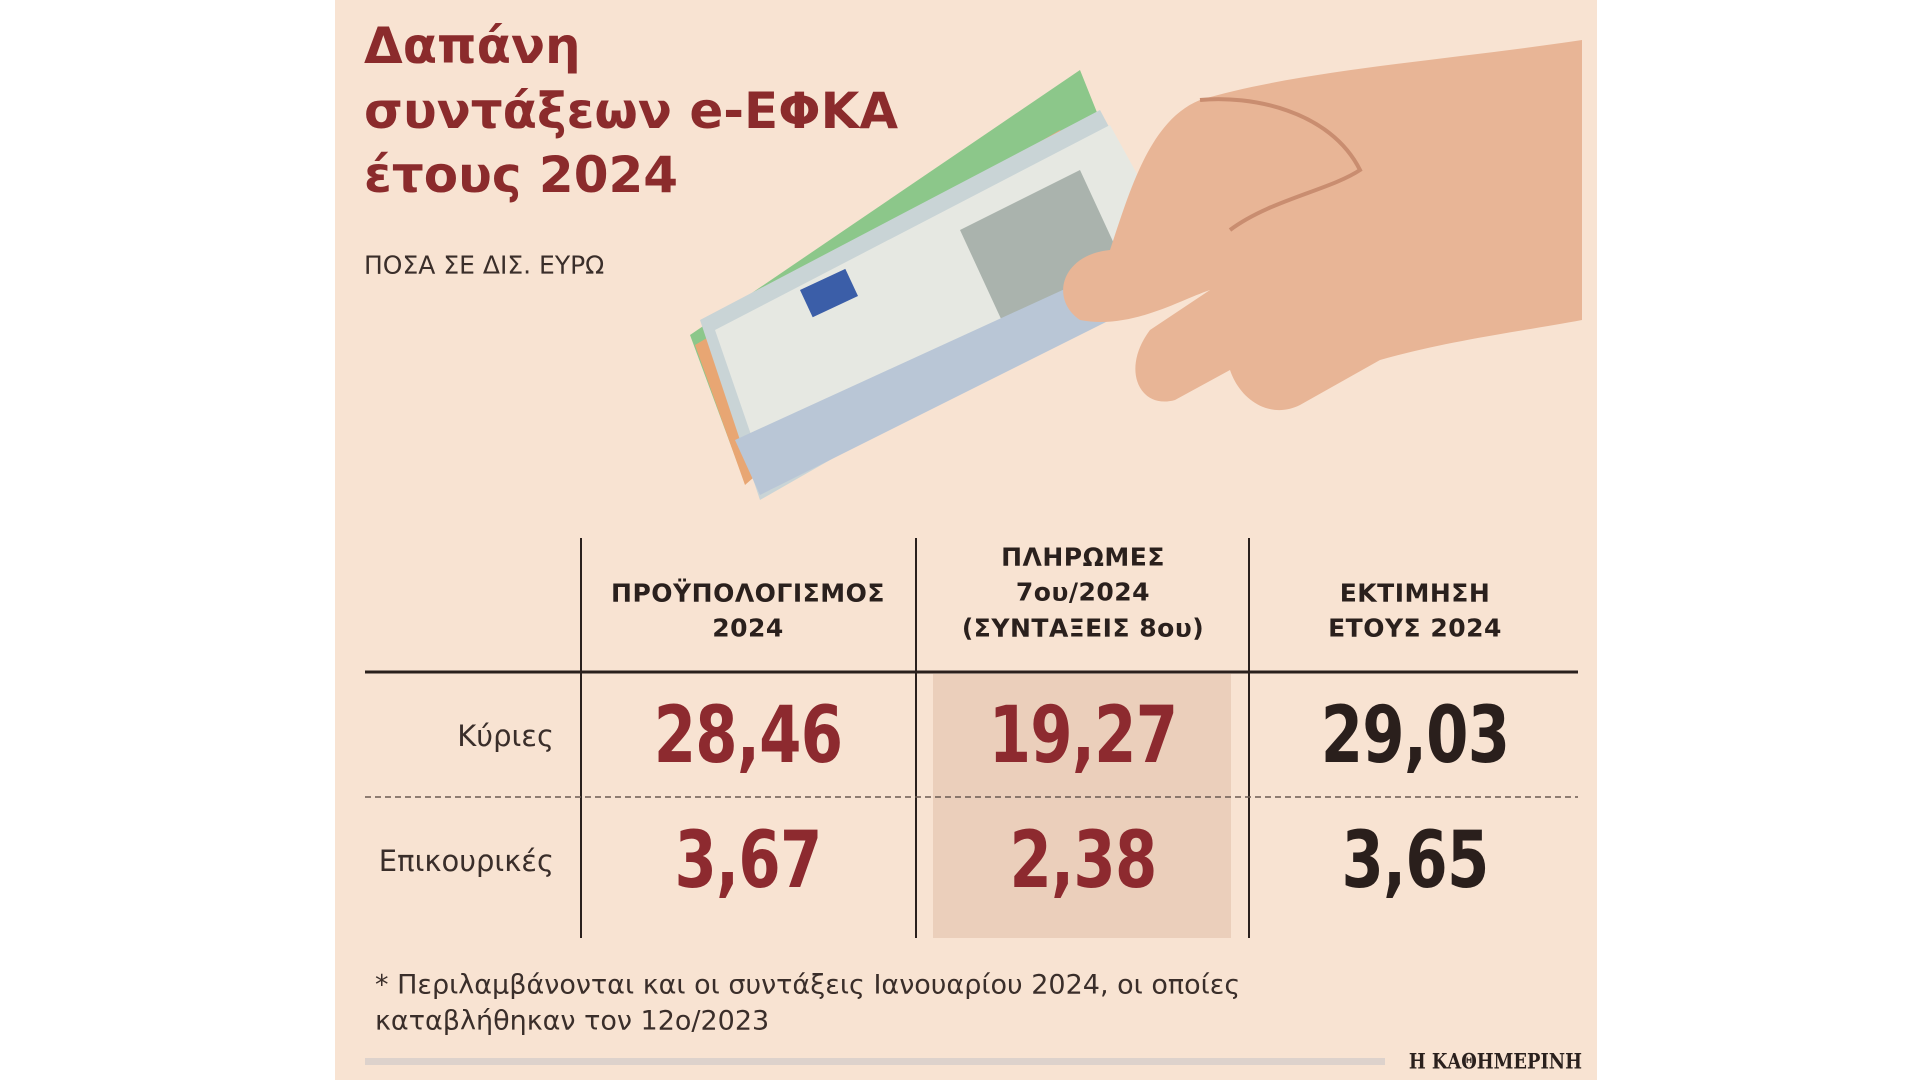  What do you see at coordinates (631, 111) in the screenshot?
I see `title-line: συντάξεων e-ΕΦΚΑ` at bounding box center [631, 111].